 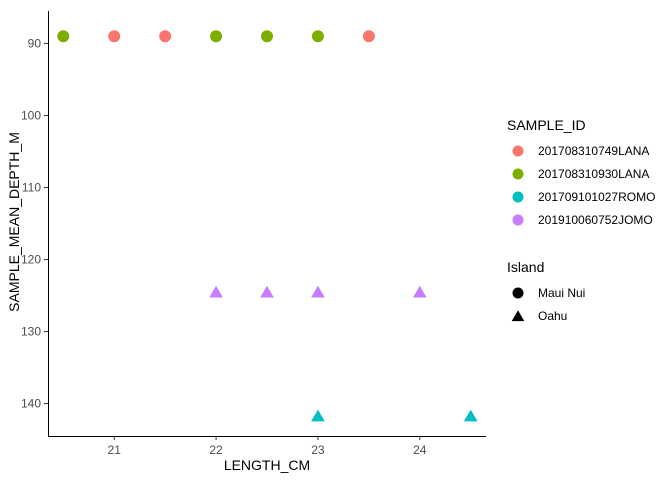 I want to click on x-tick-label: 24, so click(x=420, y=450).